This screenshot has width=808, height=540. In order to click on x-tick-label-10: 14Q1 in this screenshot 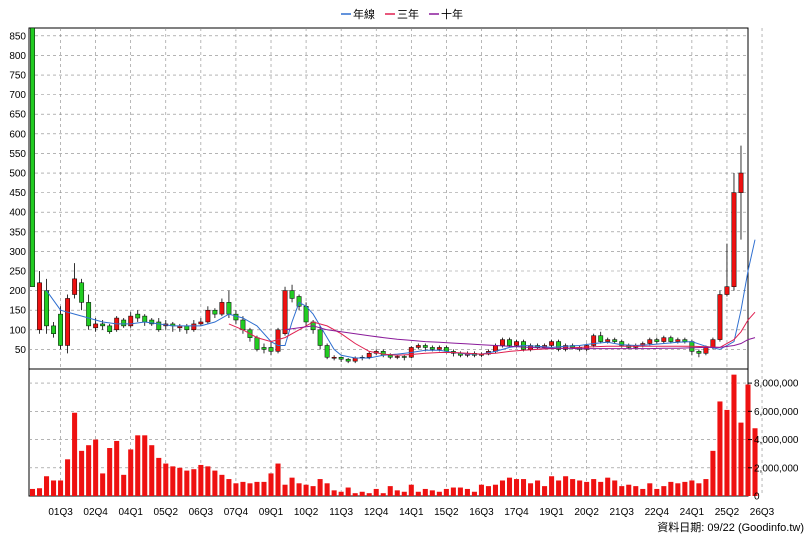, I will do `click(411, 512)`.